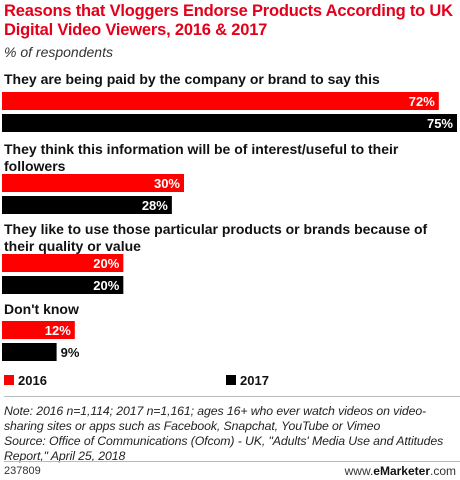 Image resolution: width=460 pixels, height=480 pixels. I want to click on data-label: 12%, so click(58, 330).